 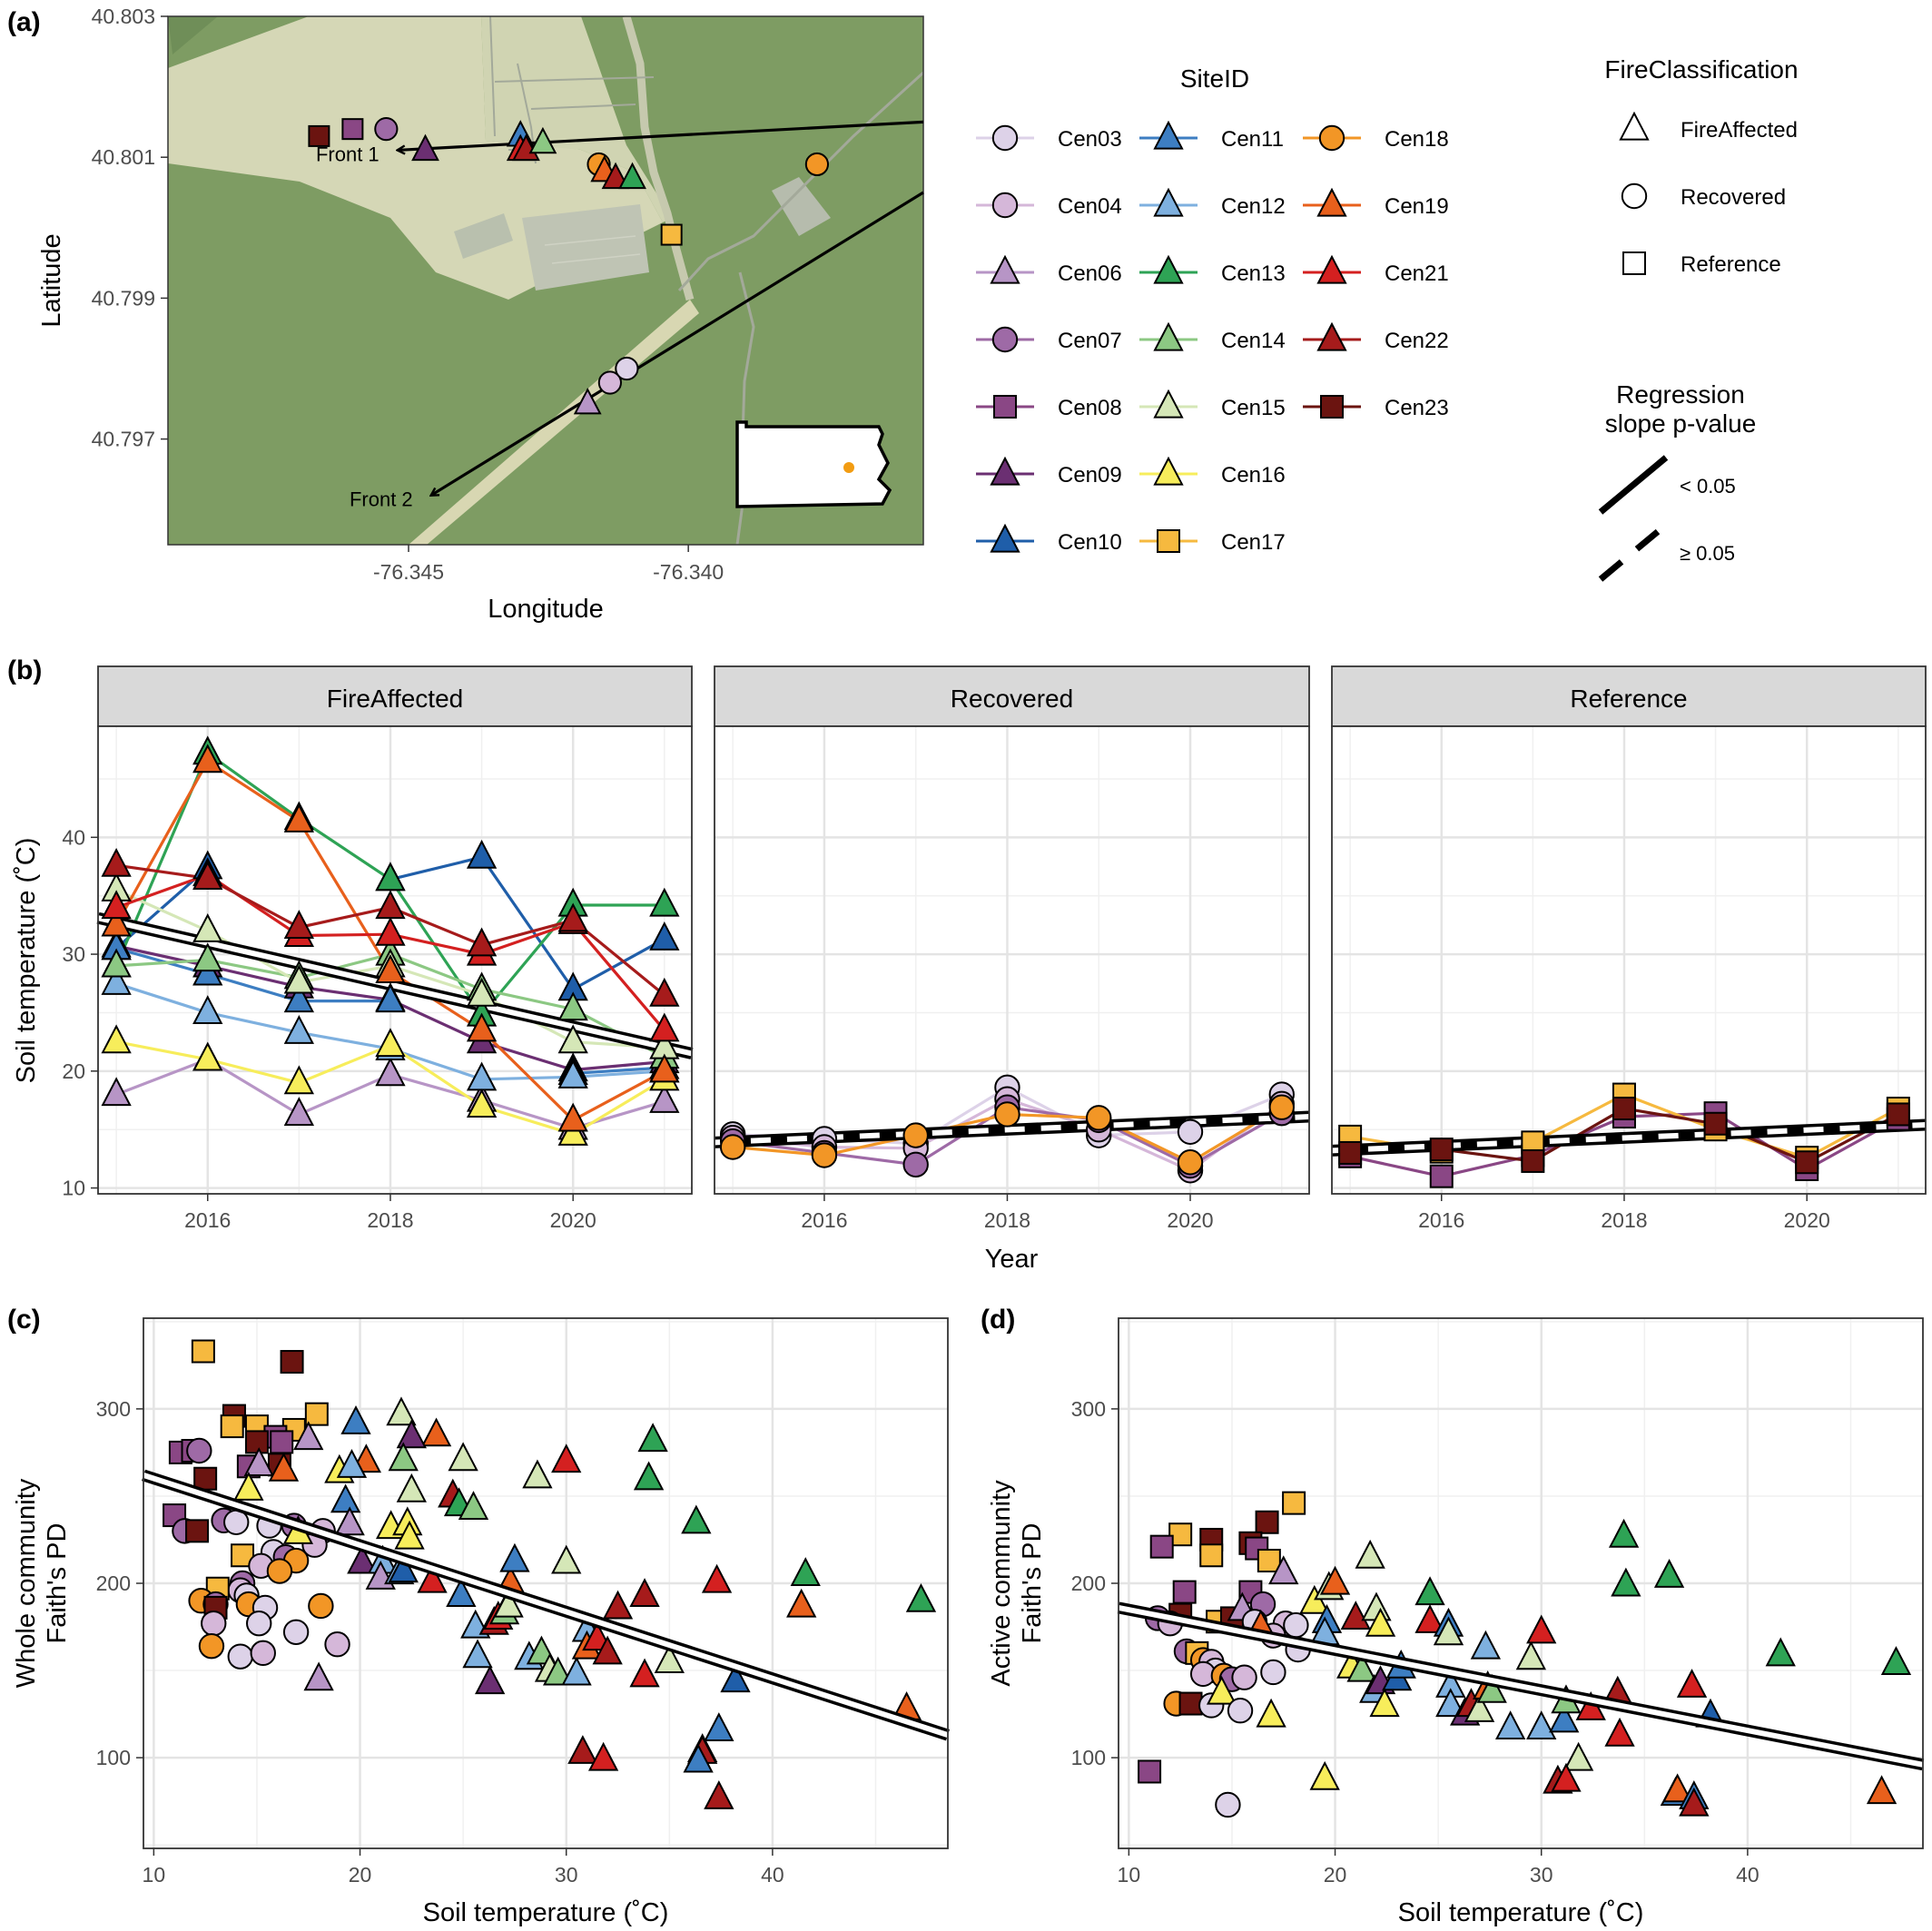 I want to click on panel-d-x-tick-label: 30, so click(x=1541, y=1875).